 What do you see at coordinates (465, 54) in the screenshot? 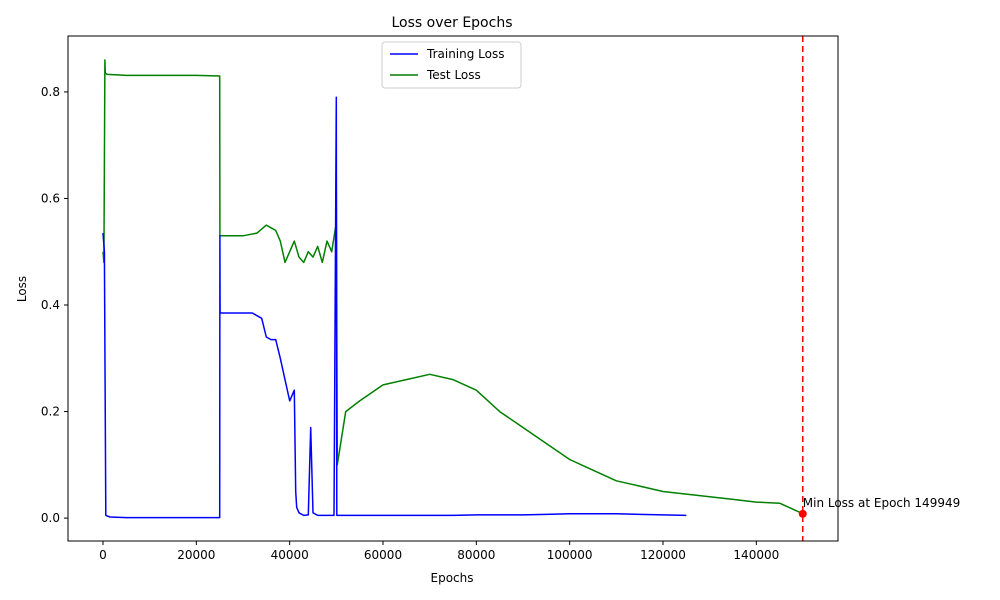
I see `legend-label-training-loss: Training Loss` at bounding box center [465, 54].